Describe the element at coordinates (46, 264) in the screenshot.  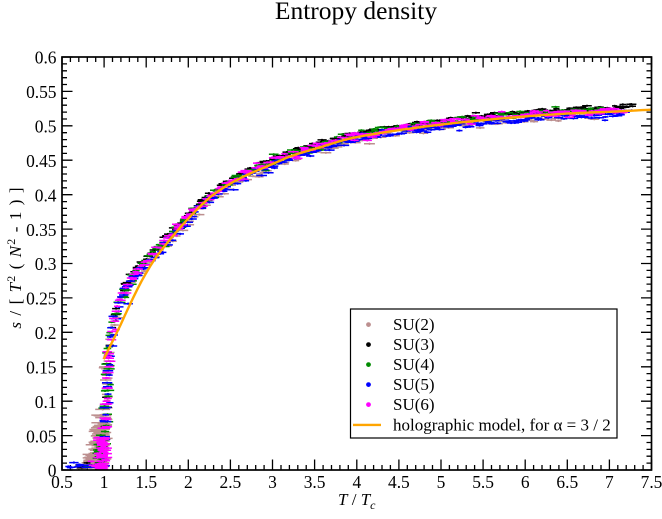
I see `svg-text: 0.3` at that location.